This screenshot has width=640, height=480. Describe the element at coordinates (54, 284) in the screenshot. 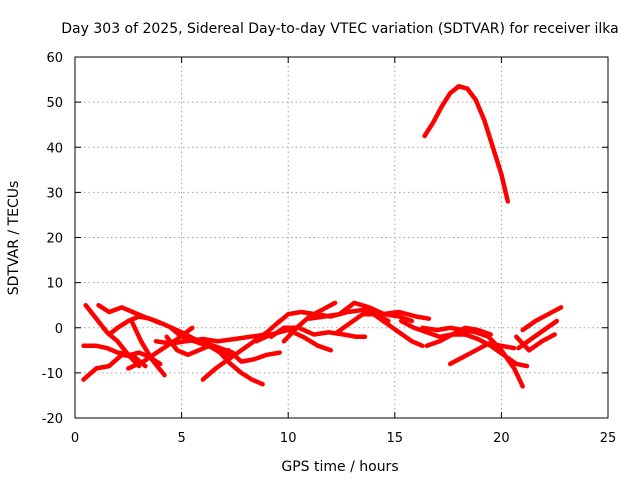

I see `y-tick-label: 10` at that location.